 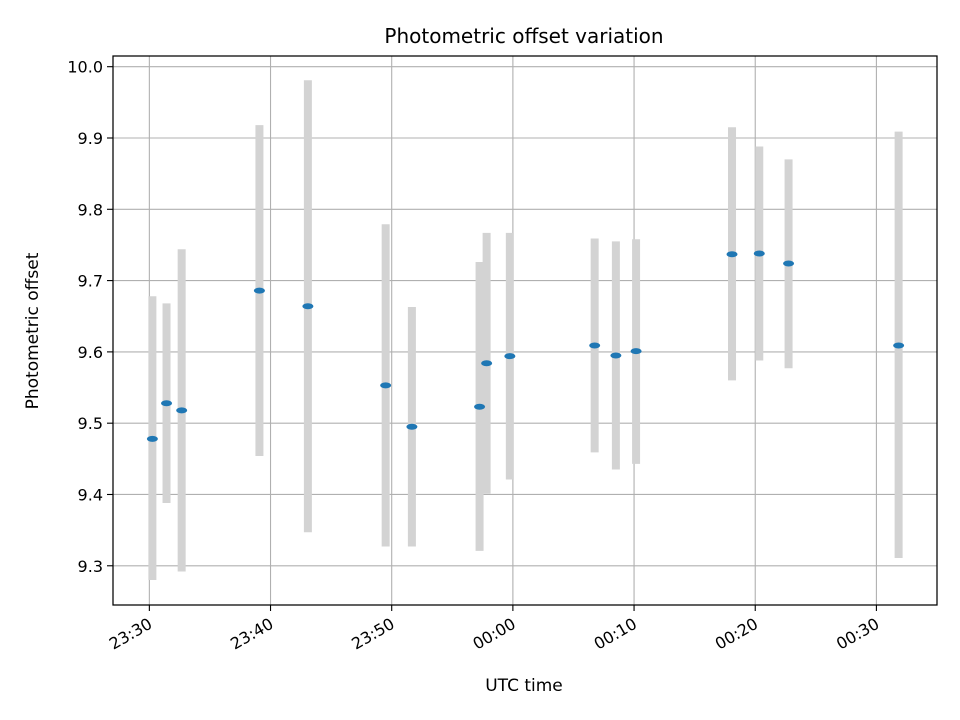 What do you see at coordinates (90, 423) in the screenshot?
I see `y-tick-label: 9.5` at bounding box center [90, 423].